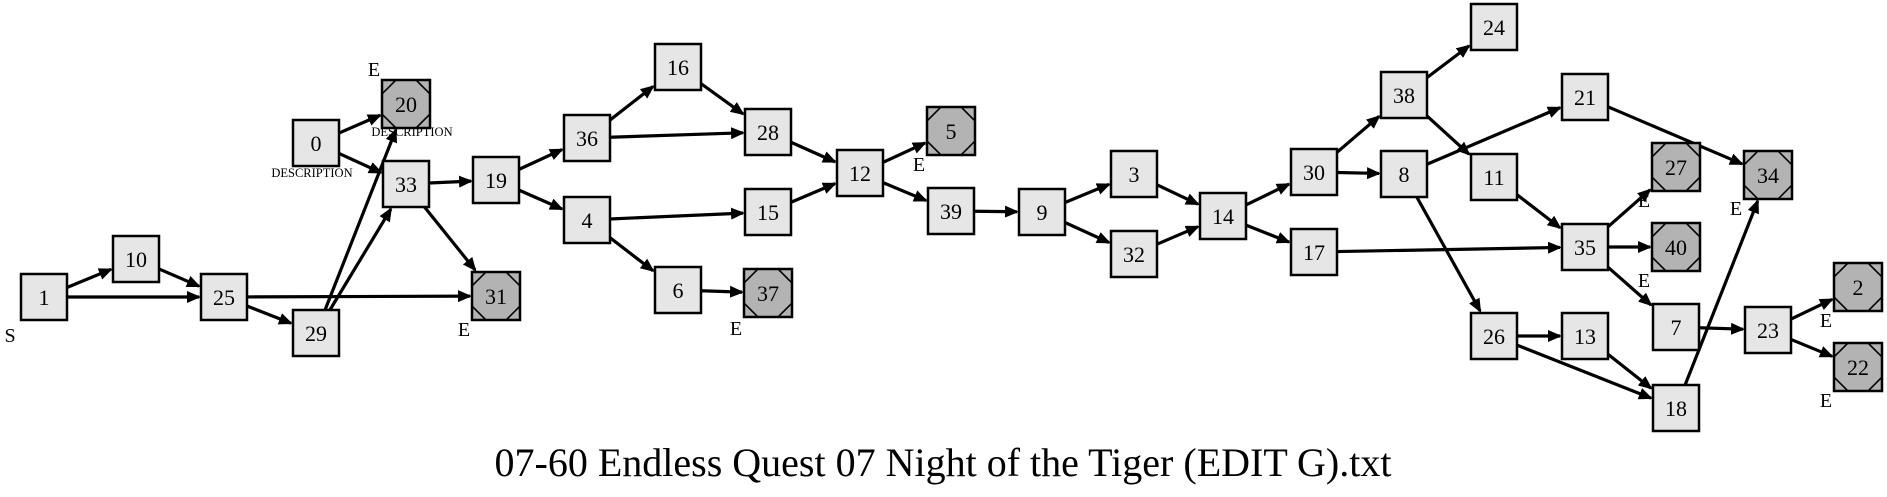 Image resolution: width=1887 pixels, height=497 pixels. I want to click on node-label: 24, so click(1494, 27).